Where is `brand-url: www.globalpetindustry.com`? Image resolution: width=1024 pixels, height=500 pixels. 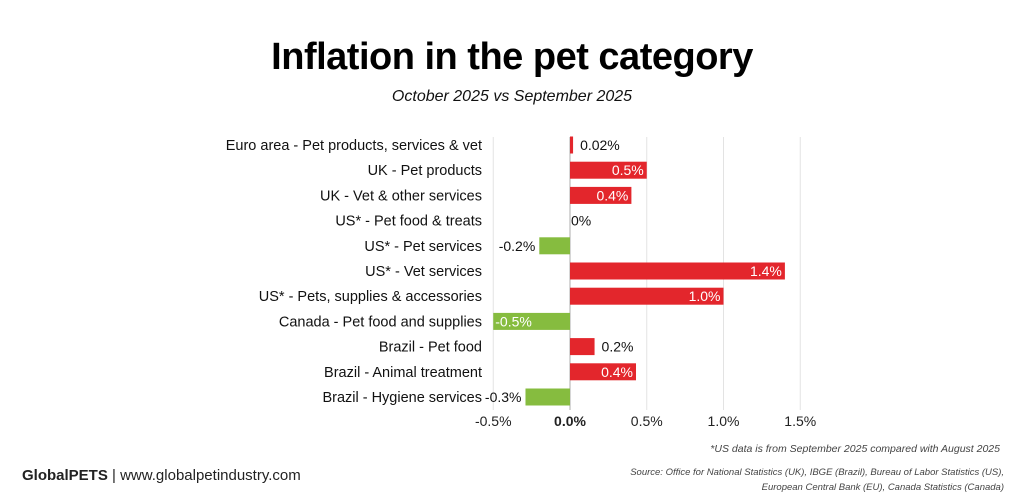 brand-url: www.globalpetindustry.com is located at coordinates (210, 475).